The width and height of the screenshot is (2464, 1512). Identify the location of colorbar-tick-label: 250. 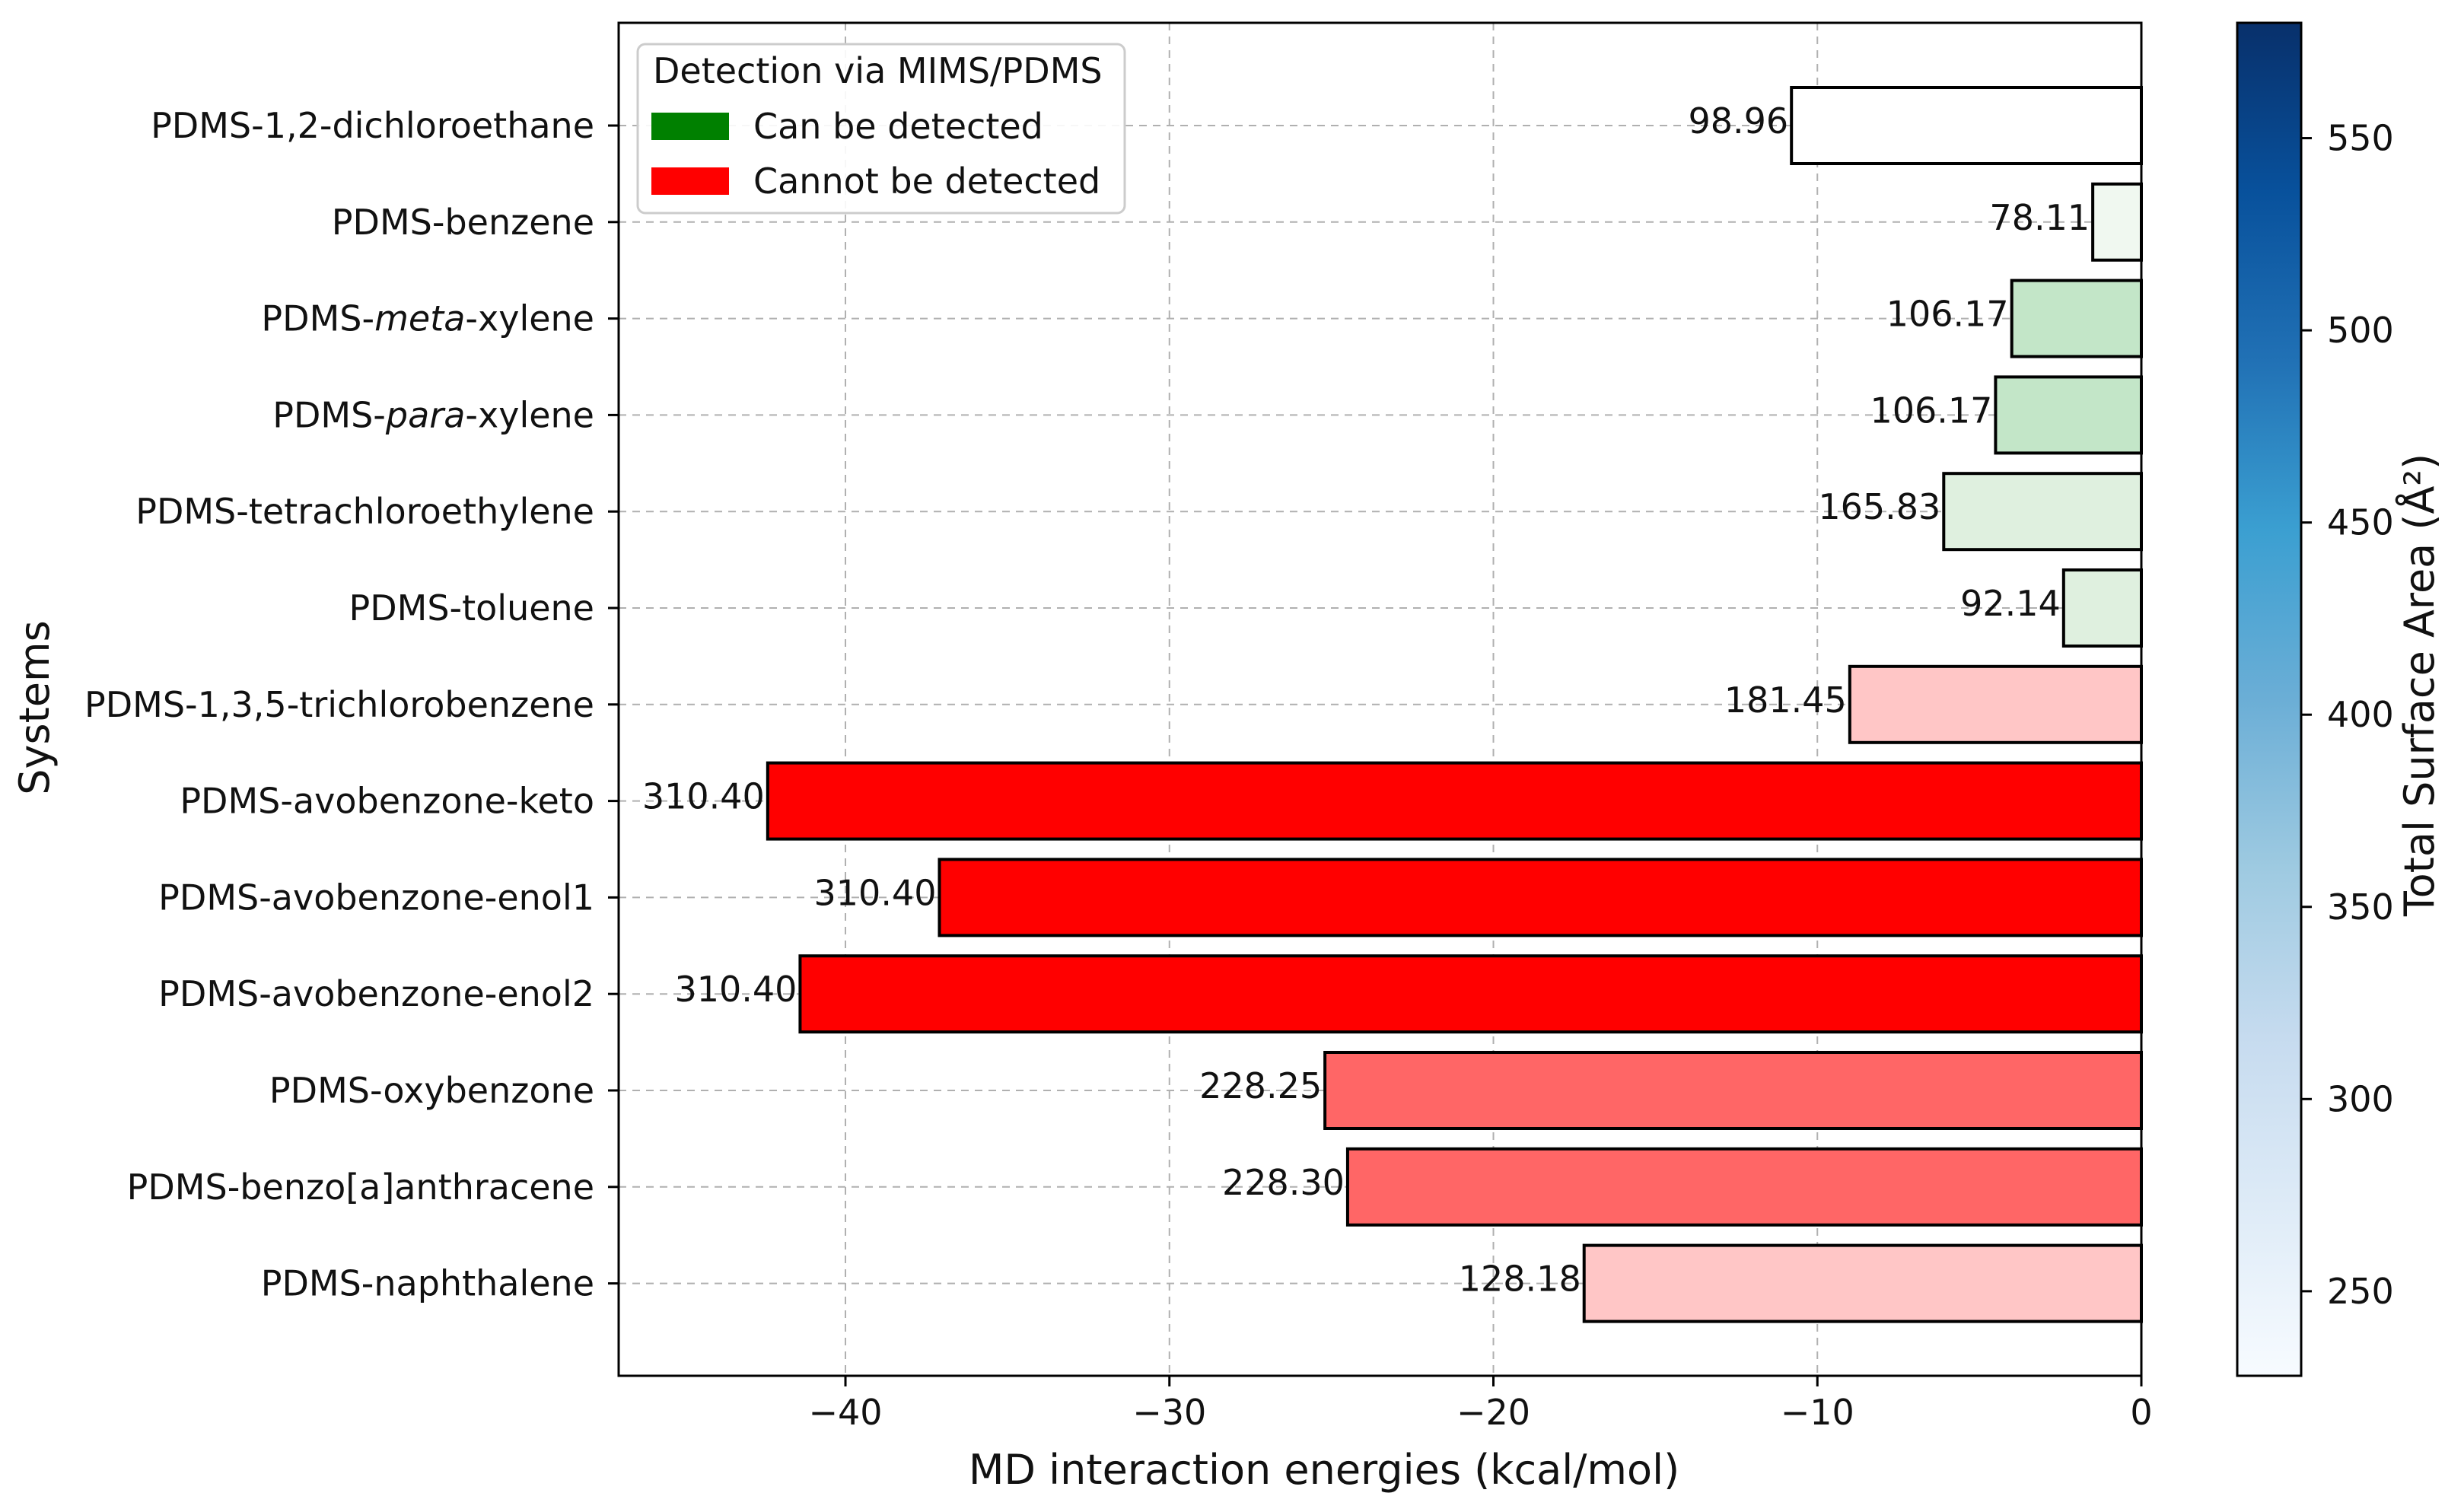
(2360, 1291).